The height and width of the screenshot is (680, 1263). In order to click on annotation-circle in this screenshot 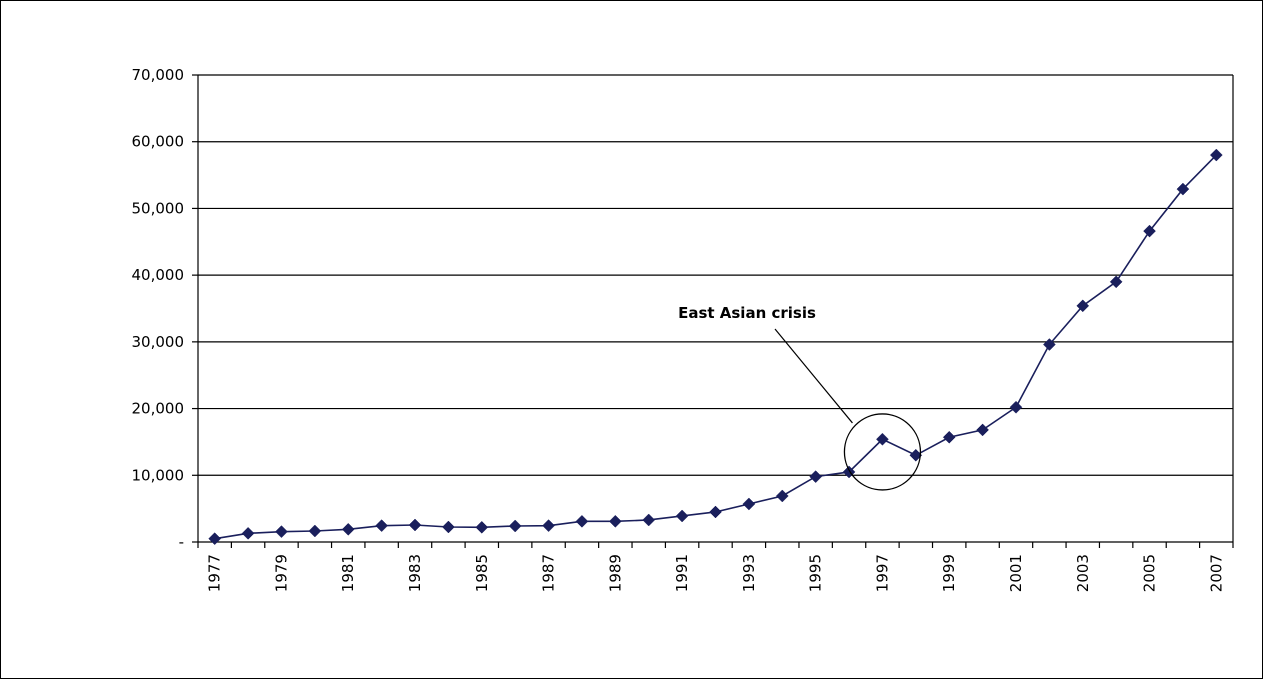, I will do `click(882, 452)`.